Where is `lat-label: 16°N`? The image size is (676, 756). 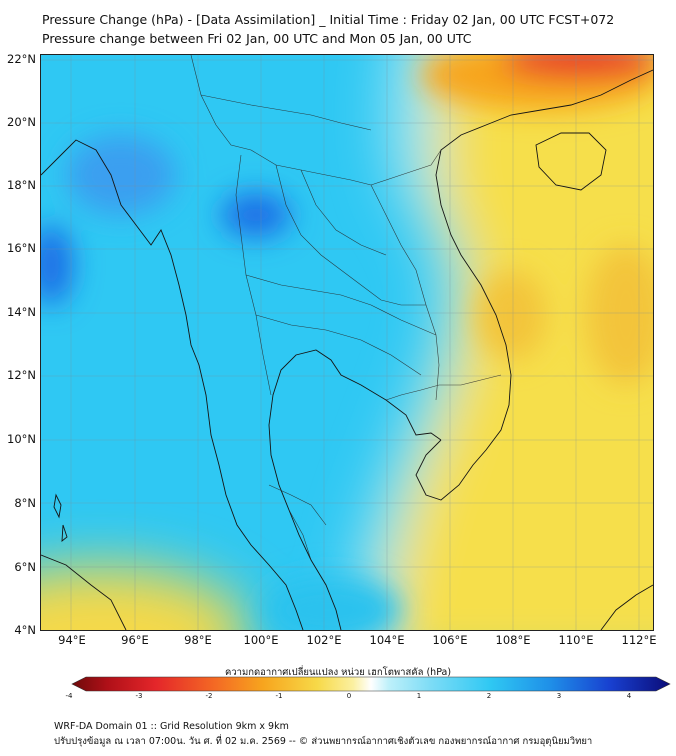 lat-label: 16°N is located at coordinates (21, 248).